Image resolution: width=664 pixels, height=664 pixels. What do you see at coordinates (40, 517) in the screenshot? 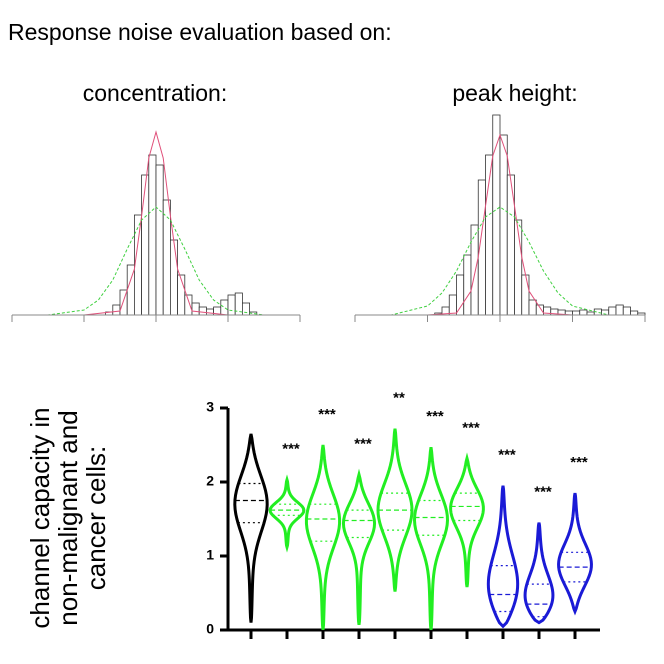
I see `y-axis-label-line: channel capacity in` at bounding box center [40, 517].